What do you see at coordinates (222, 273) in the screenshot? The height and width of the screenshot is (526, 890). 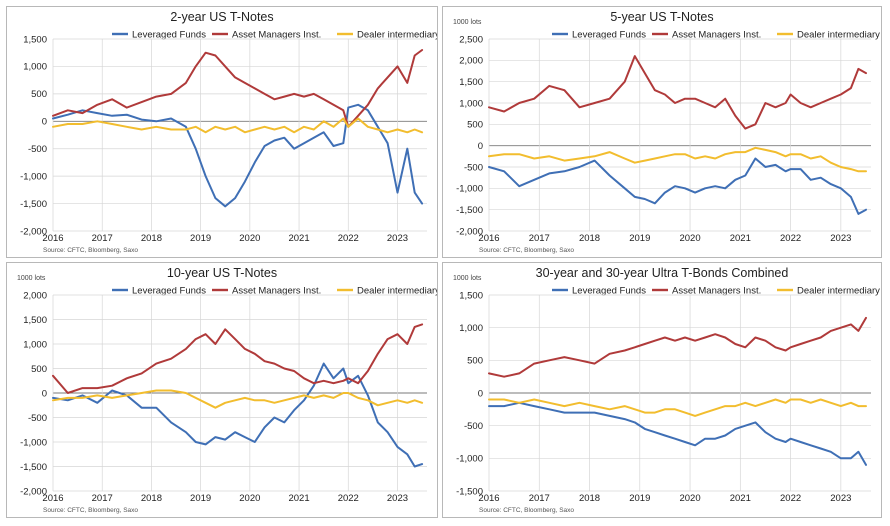 I see `chart-title: 10-year US T-Notes` at bounding box center [222, 273].